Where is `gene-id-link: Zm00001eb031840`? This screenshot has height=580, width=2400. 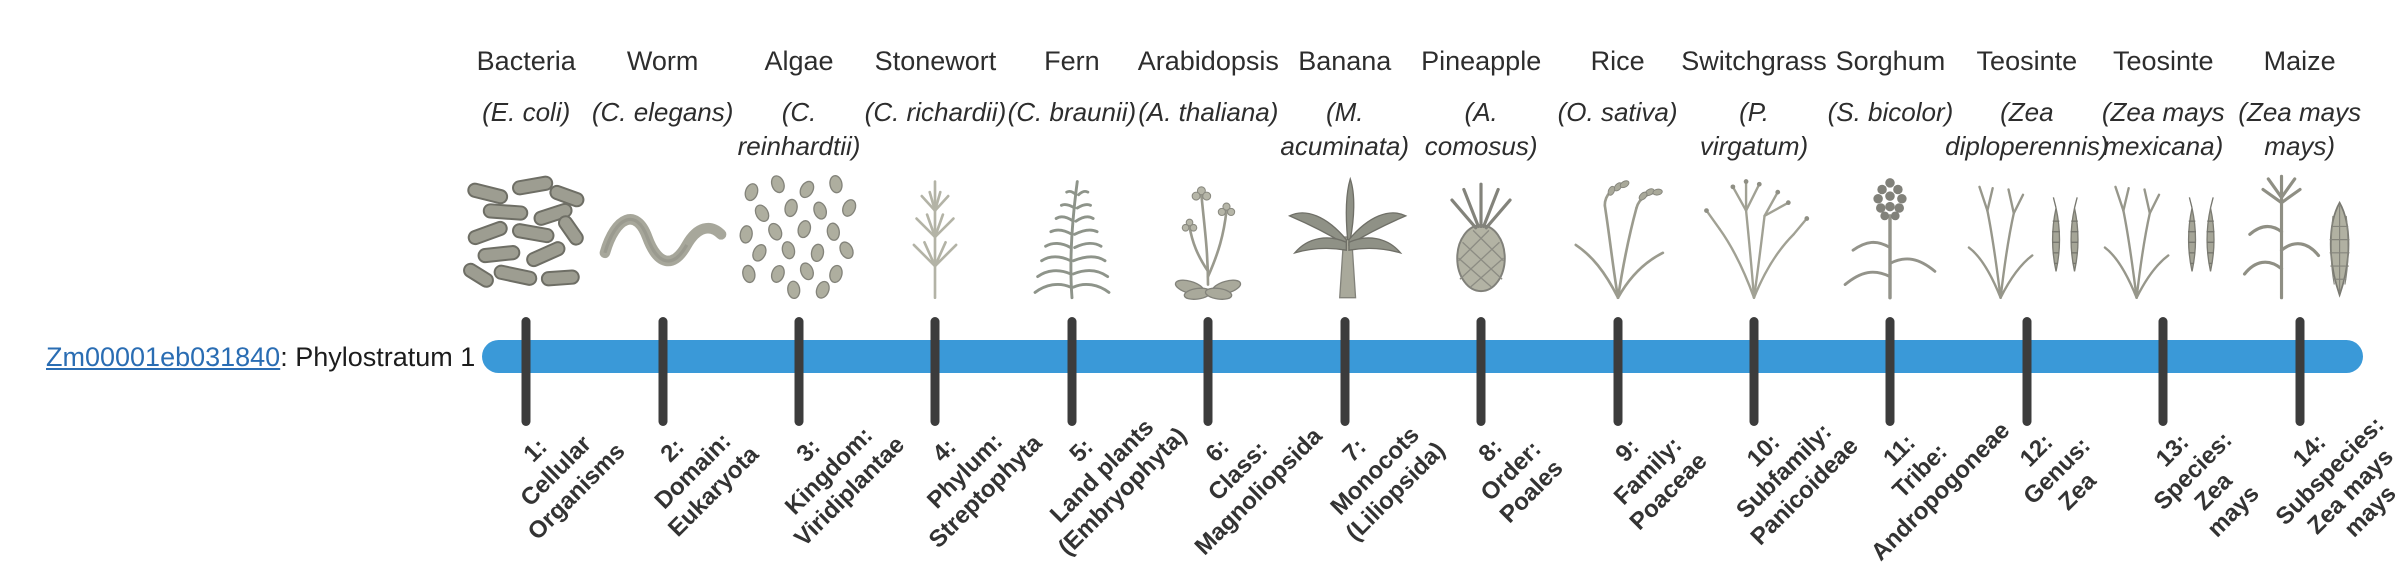 gene-id-link: Zm00001eb031840 is located at coordinates (163, 357).